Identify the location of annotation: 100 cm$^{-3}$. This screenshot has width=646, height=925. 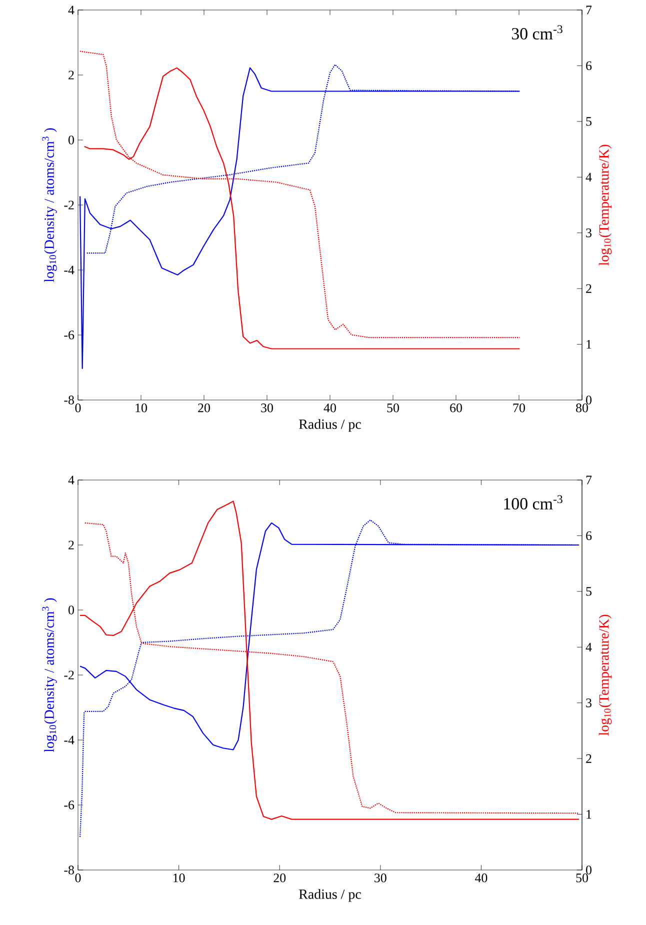
(533, 502).